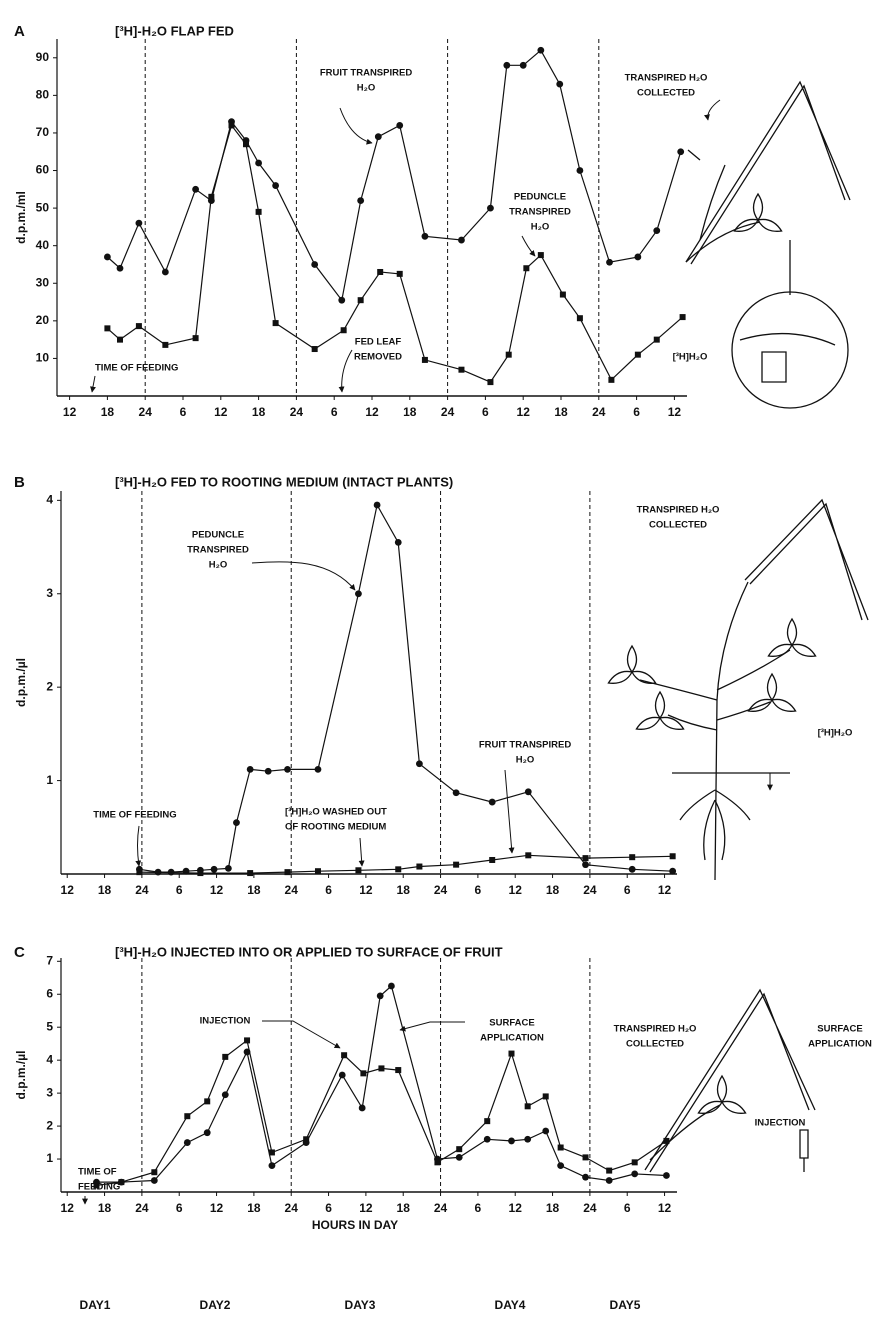 The image size is (872, 1317). What do you see at coordinates (49, 993) in the screenshot?
I see `y-tick-label: 6` at bounding box center [49, 993].